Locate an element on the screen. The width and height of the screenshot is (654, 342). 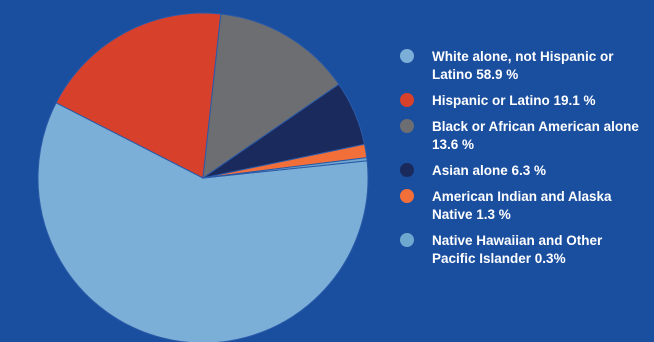
legend-item: Black or African American alone 13.6 % is located at coordinates (525, 136).